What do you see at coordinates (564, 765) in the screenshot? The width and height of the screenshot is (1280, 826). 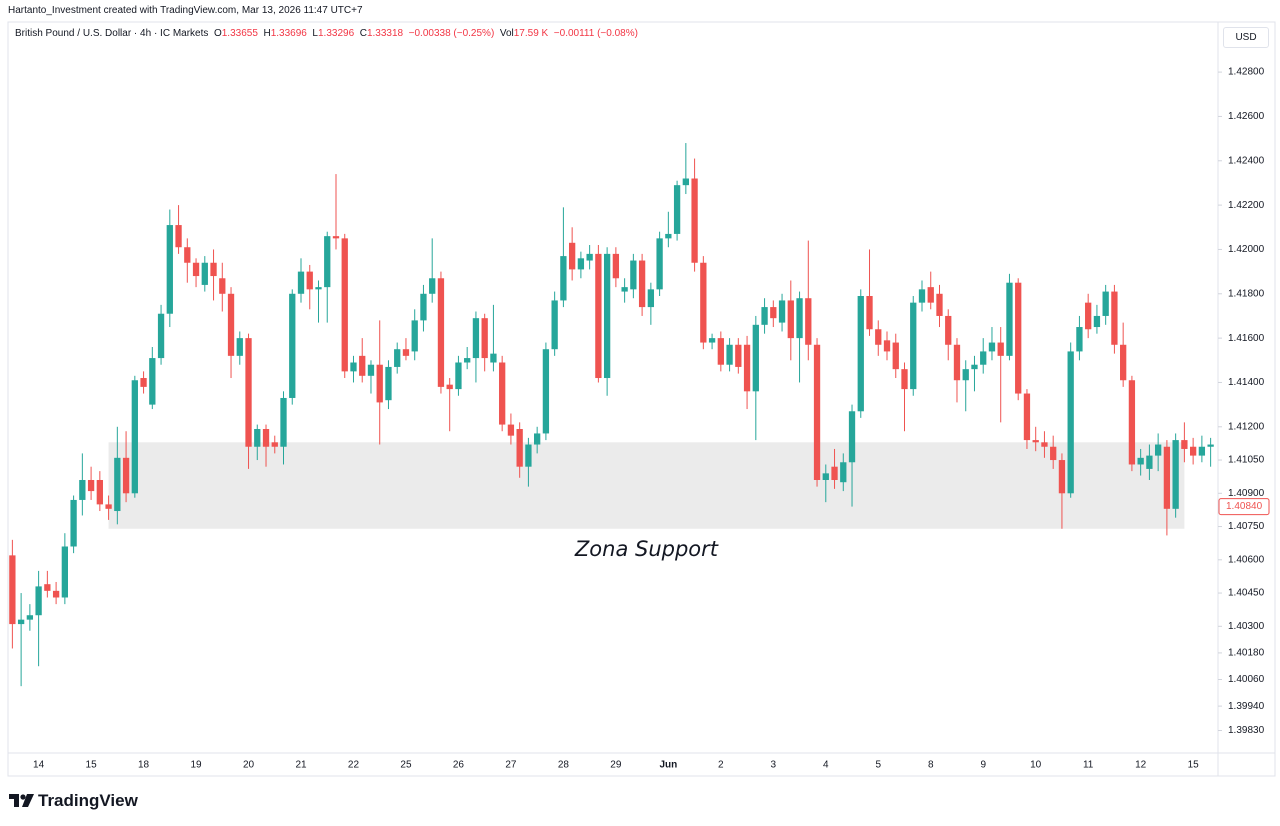 I see `x-tick-label: 28` at bounding box center [564, 765].